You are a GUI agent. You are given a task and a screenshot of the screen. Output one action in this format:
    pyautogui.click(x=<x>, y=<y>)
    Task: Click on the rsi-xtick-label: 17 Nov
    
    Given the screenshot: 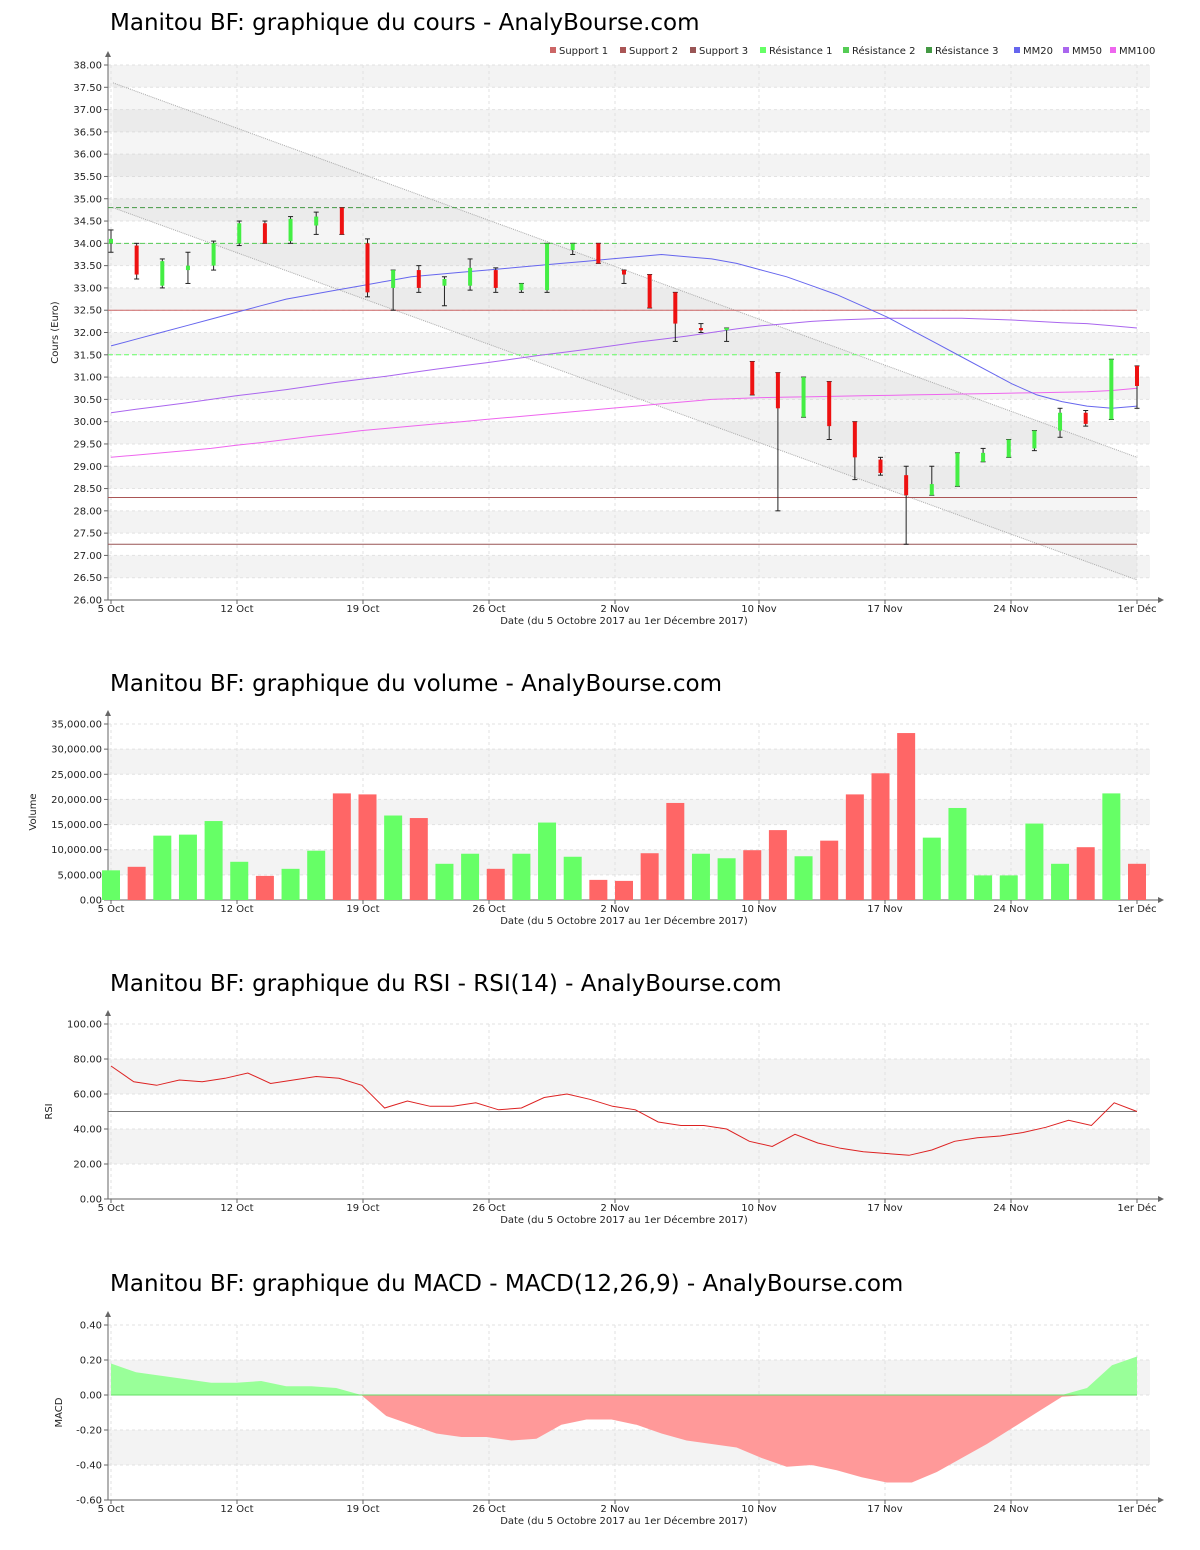 What is the action you would take?
    pyautogui.click(x=885, y=1208)
    